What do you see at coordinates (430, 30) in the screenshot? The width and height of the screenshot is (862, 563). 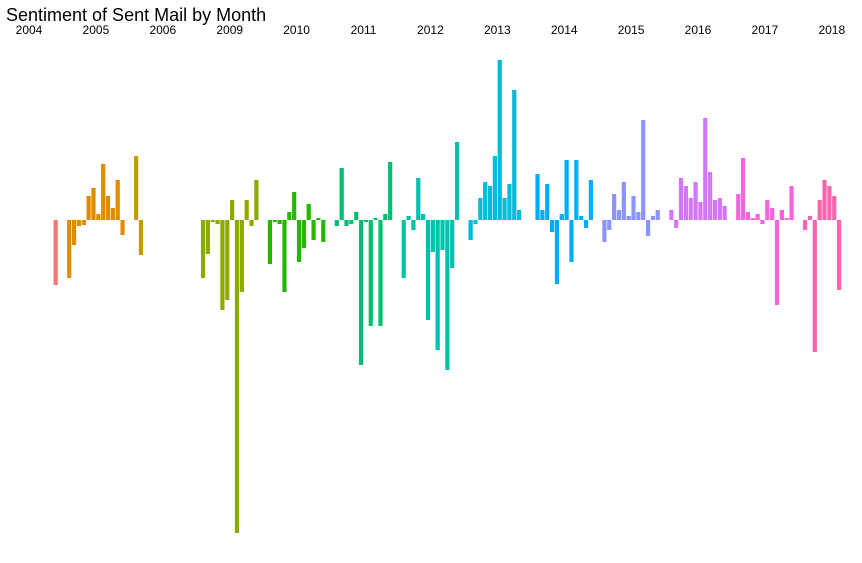 I see `facet-label: 2012` at bounding box center [430, 30].